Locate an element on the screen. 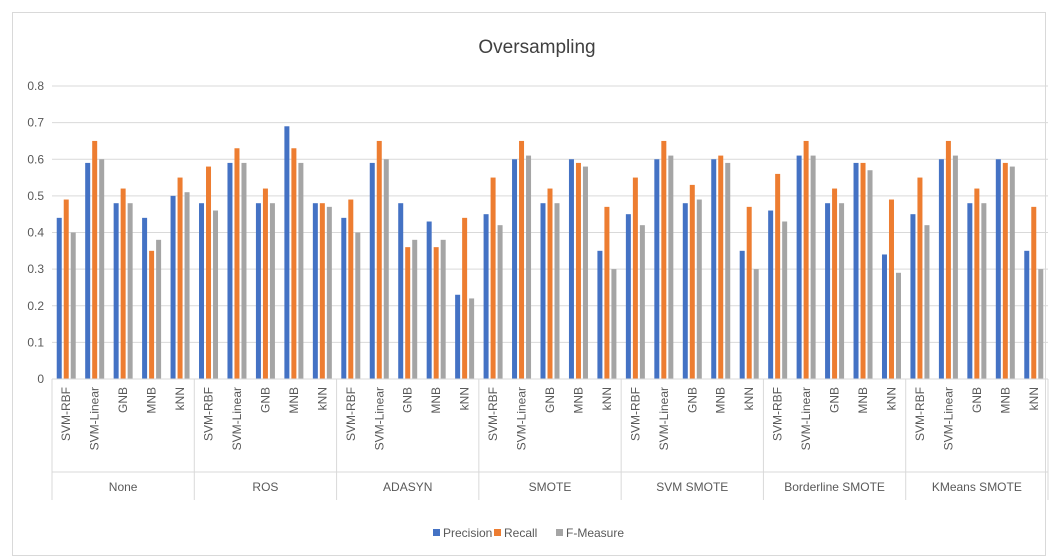  y-tick-label: 0.8 is located at coordinates (35, 86).